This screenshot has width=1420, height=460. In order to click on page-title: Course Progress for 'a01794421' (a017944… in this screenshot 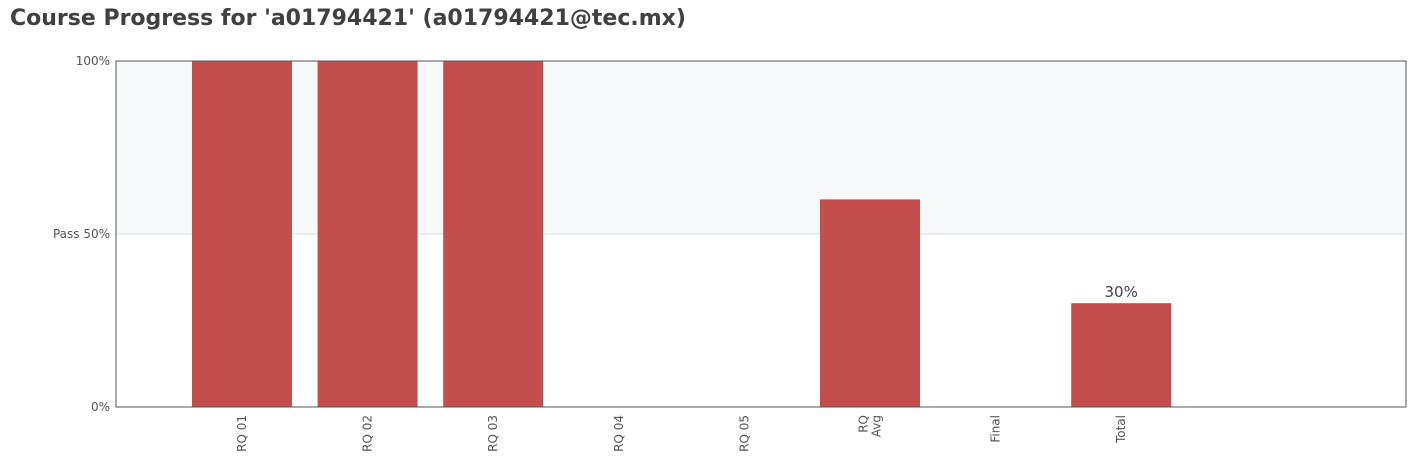, I will do `click(348, 18)`.